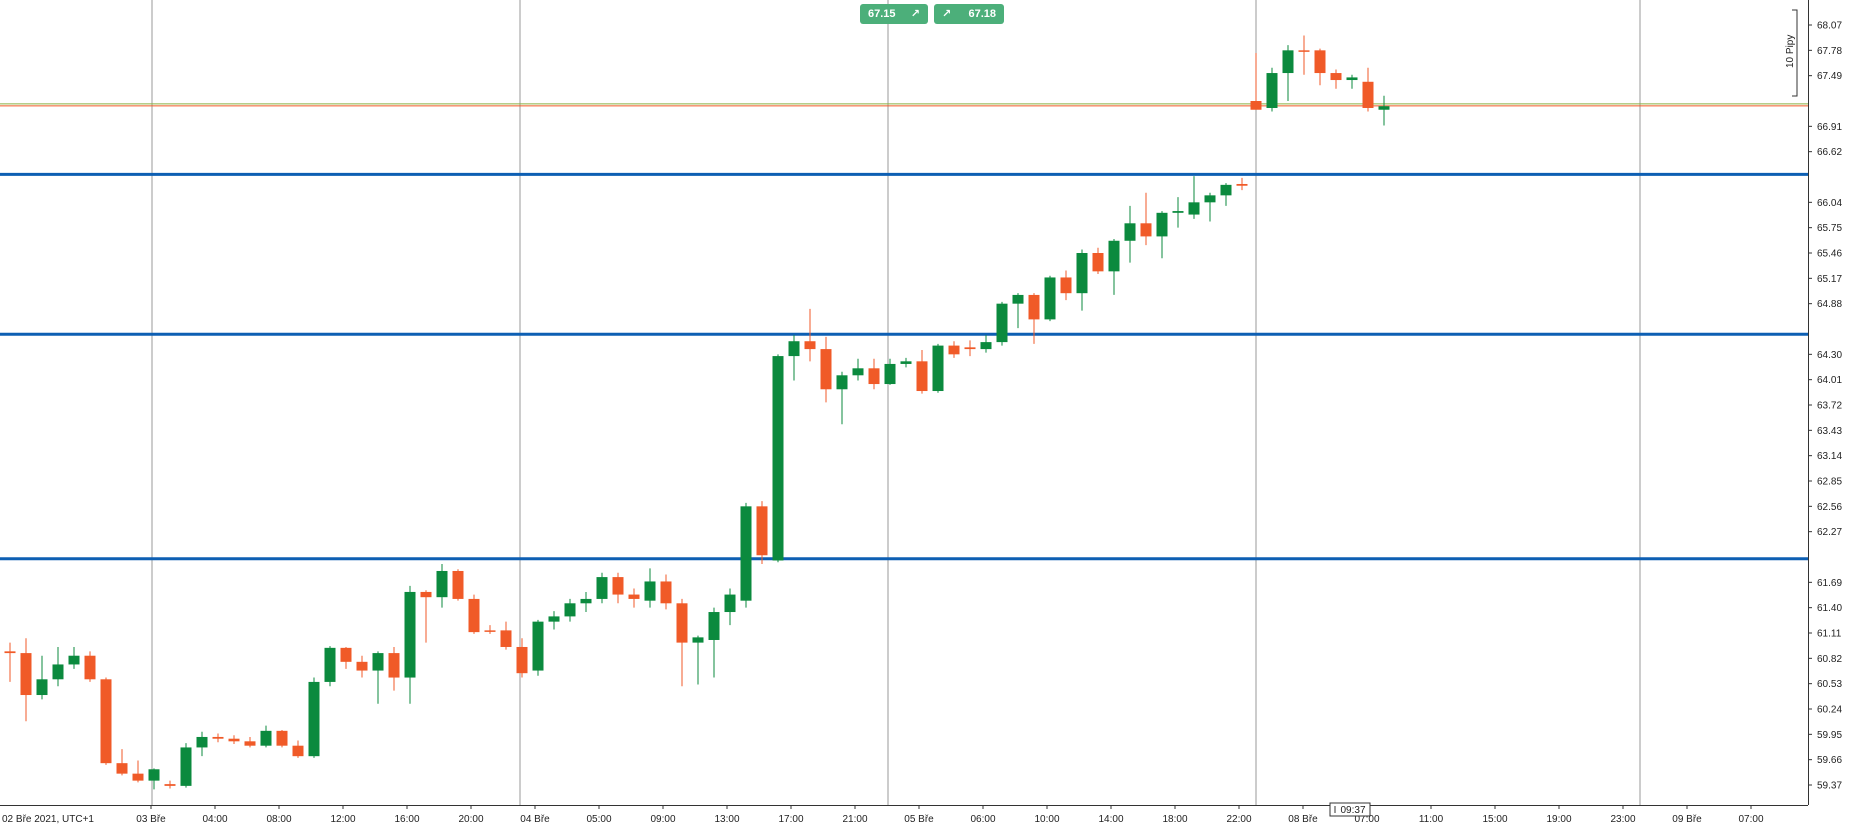 The height and width of the screenshot is (834, 1861). Describe the element at coordinates (1829, 304) in the screenshot. I see `y-tick-label: 64.88` at that location.